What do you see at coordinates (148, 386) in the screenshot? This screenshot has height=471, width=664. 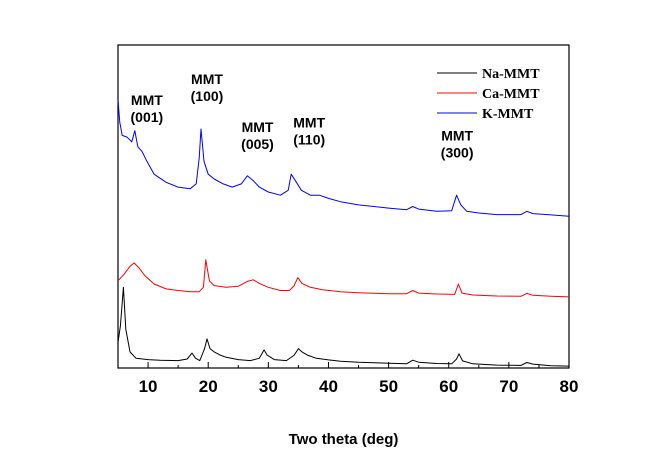 I see `x-tick-label: 10` at bounding box center [148, 386].